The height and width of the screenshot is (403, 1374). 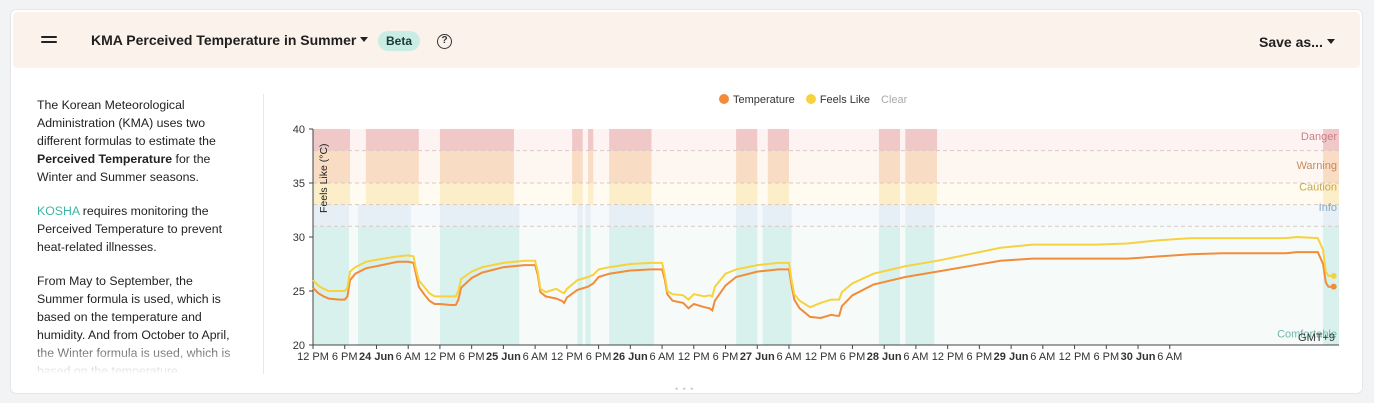 What do you see at coordinates (299, 184) in the screenshot?
I see `y-tick-label: 35` at bounding box center [299, 184].